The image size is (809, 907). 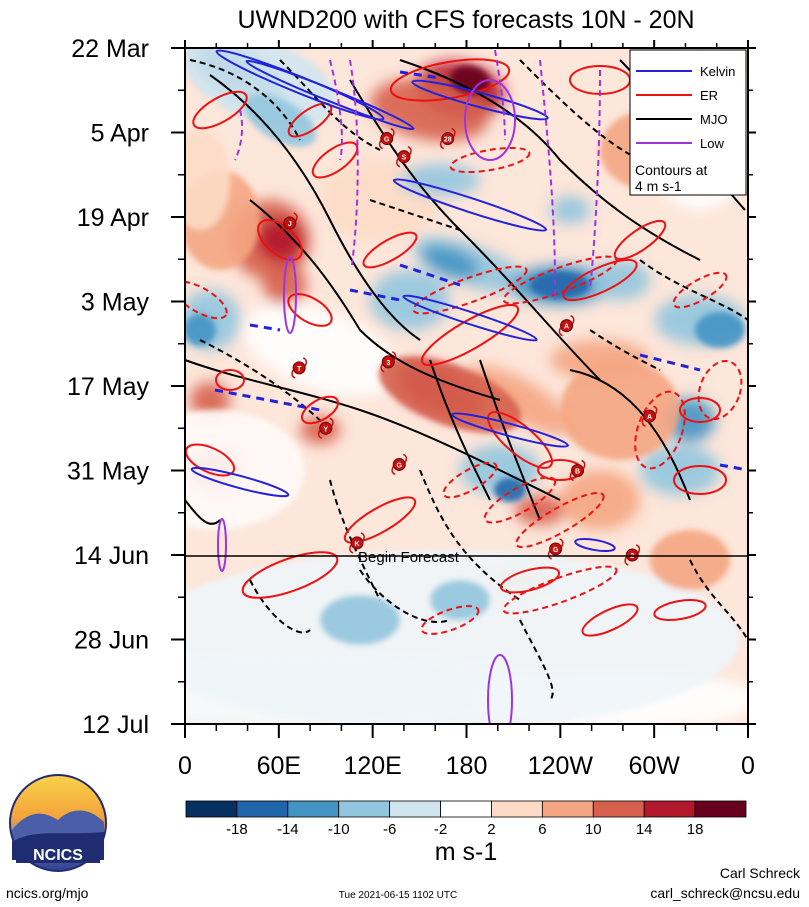 I want to click on low-negative-contours, so click(x=417, y=175).